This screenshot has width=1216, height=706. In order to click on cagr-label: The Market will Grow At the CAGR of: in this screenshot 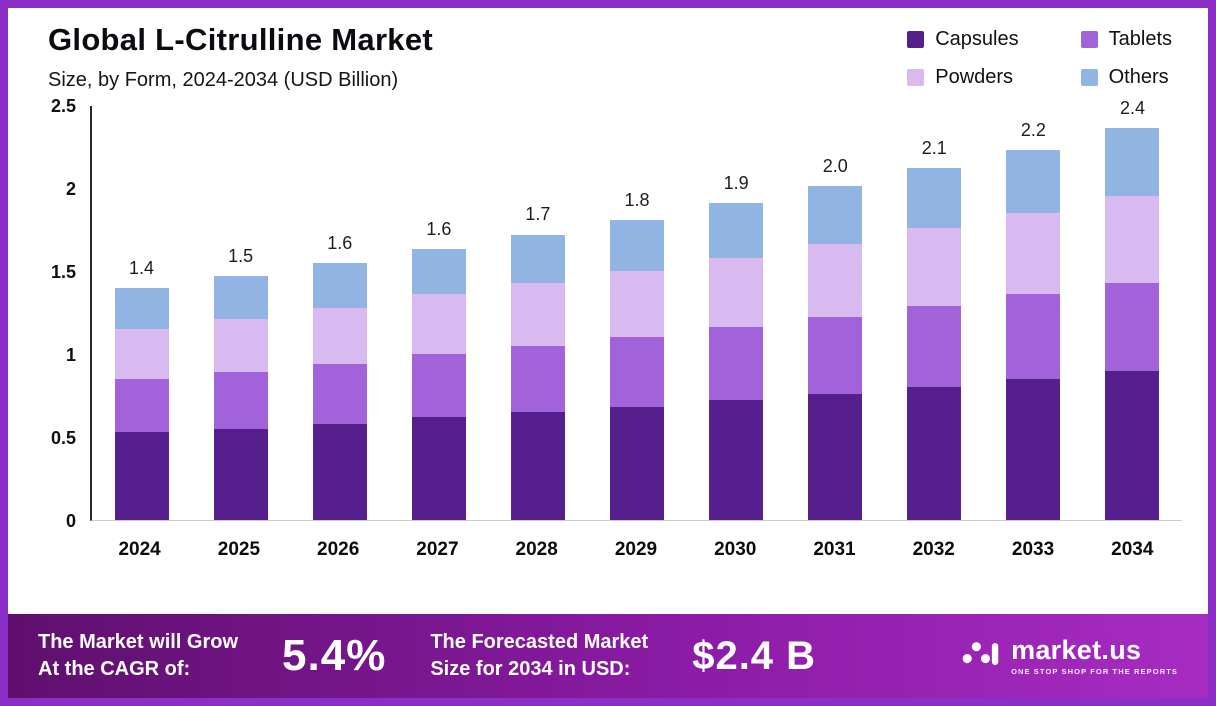, I will do `click(138, 656)`.